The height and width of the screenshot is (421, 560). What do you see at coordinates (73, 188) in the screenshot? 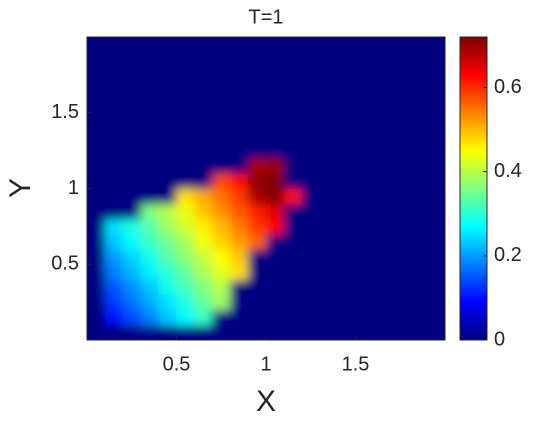
I see `y-tick-label: 1` at bounding box center [73, 188].